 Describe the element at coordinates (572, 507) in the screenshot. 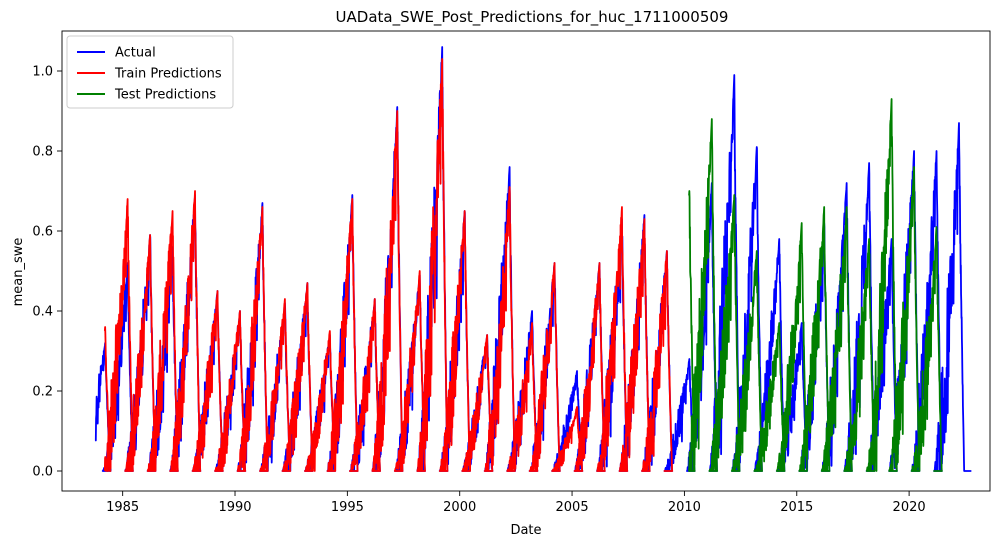

I see `x-tick-label: 2005` at that location.